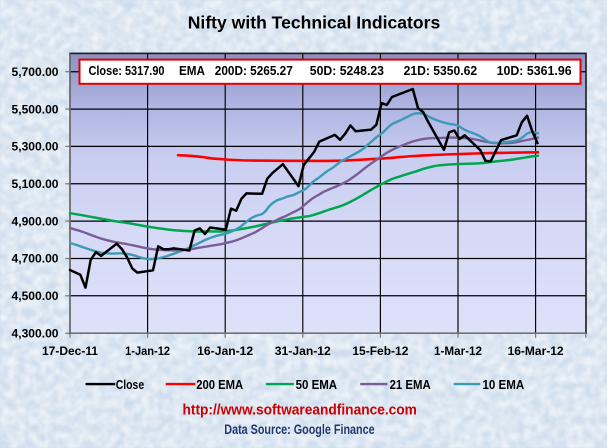  I want to click on svg-text:http://www.softwareandfinance.: http://www.softwareandfinance.com, so click(300, 411).